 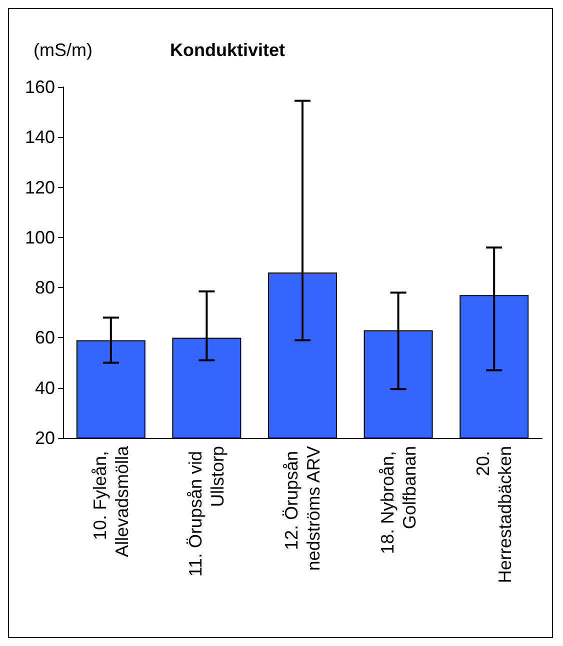 I want to click on y-tick-label: 120, so click(x=39, y=187).